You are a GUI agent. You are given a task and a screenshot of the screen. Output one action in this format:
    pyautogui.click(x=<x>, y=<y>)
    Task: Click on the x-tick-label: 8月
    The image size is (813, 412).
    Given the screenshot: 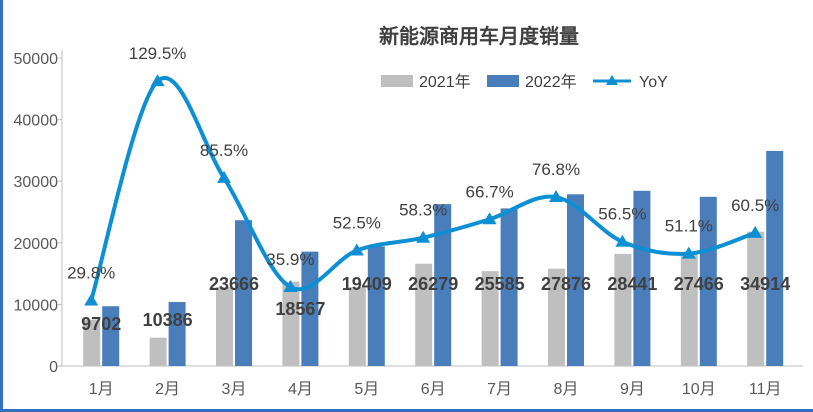 What is the action you would take?
    pyautogui.click(x=566, y=389)
    